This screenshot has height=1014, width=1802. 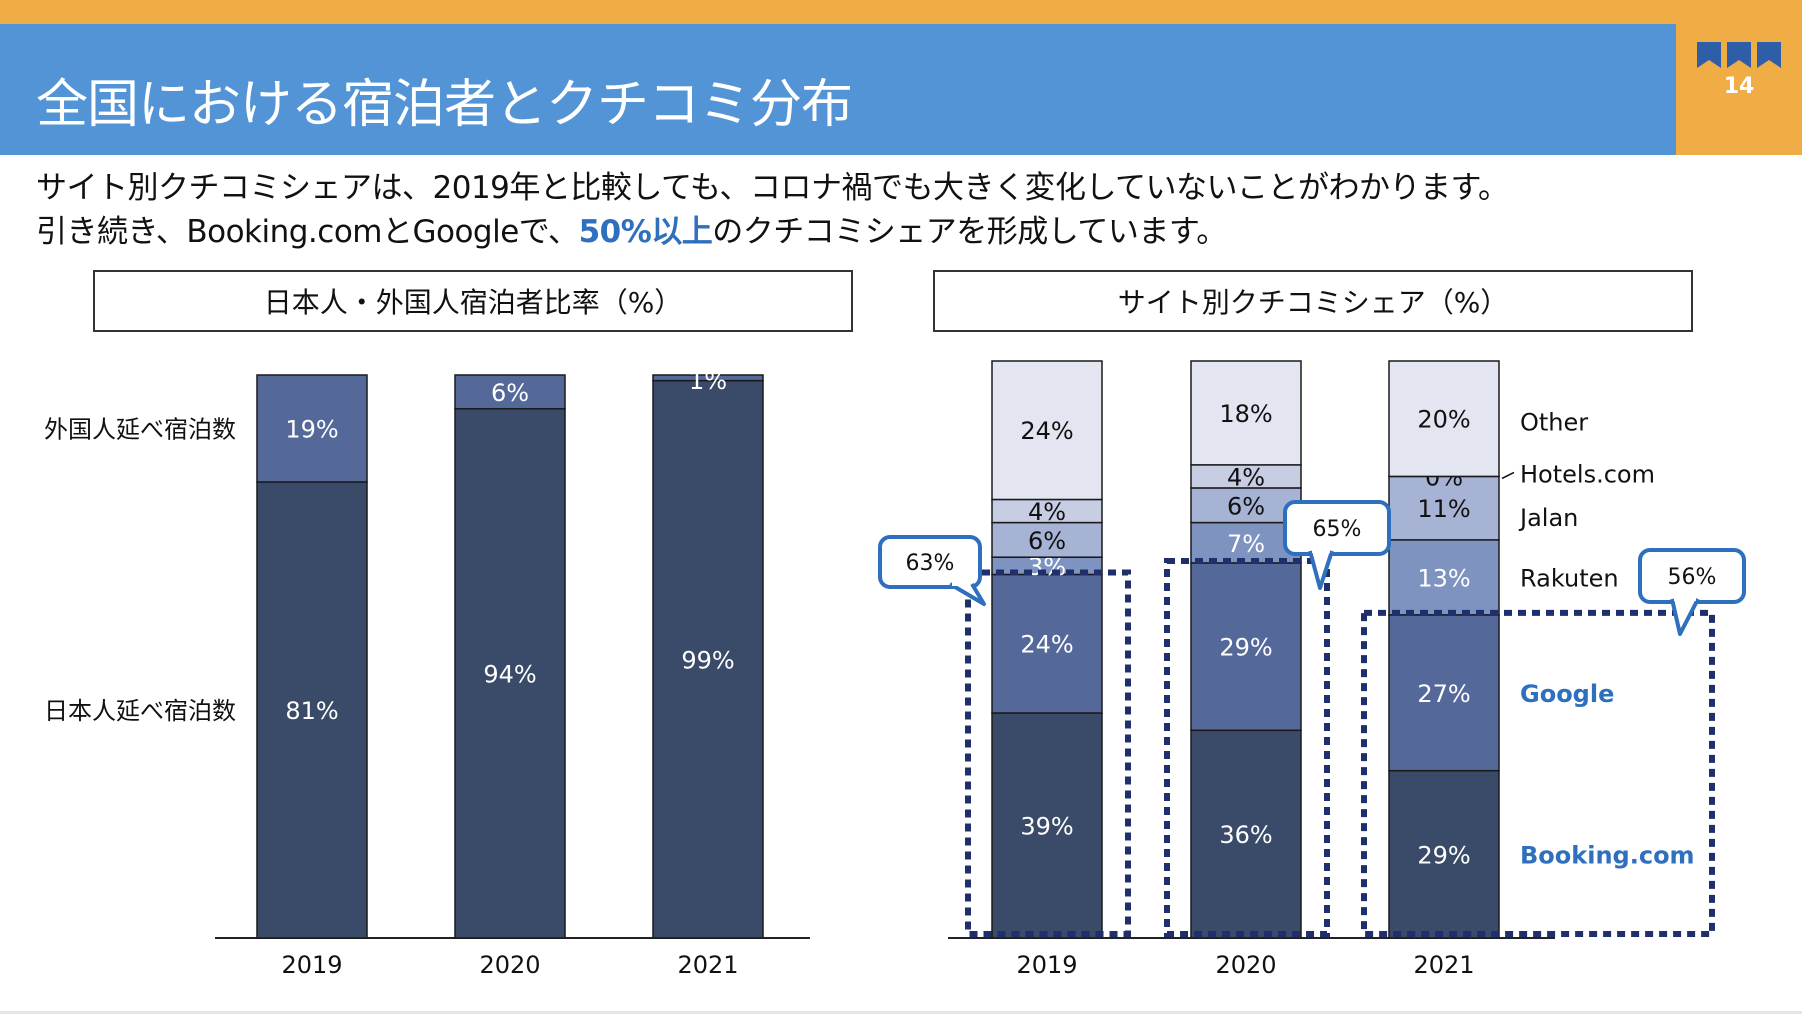 I want to click on chart2-data-label: 20%, so click(x=1443, y=420).